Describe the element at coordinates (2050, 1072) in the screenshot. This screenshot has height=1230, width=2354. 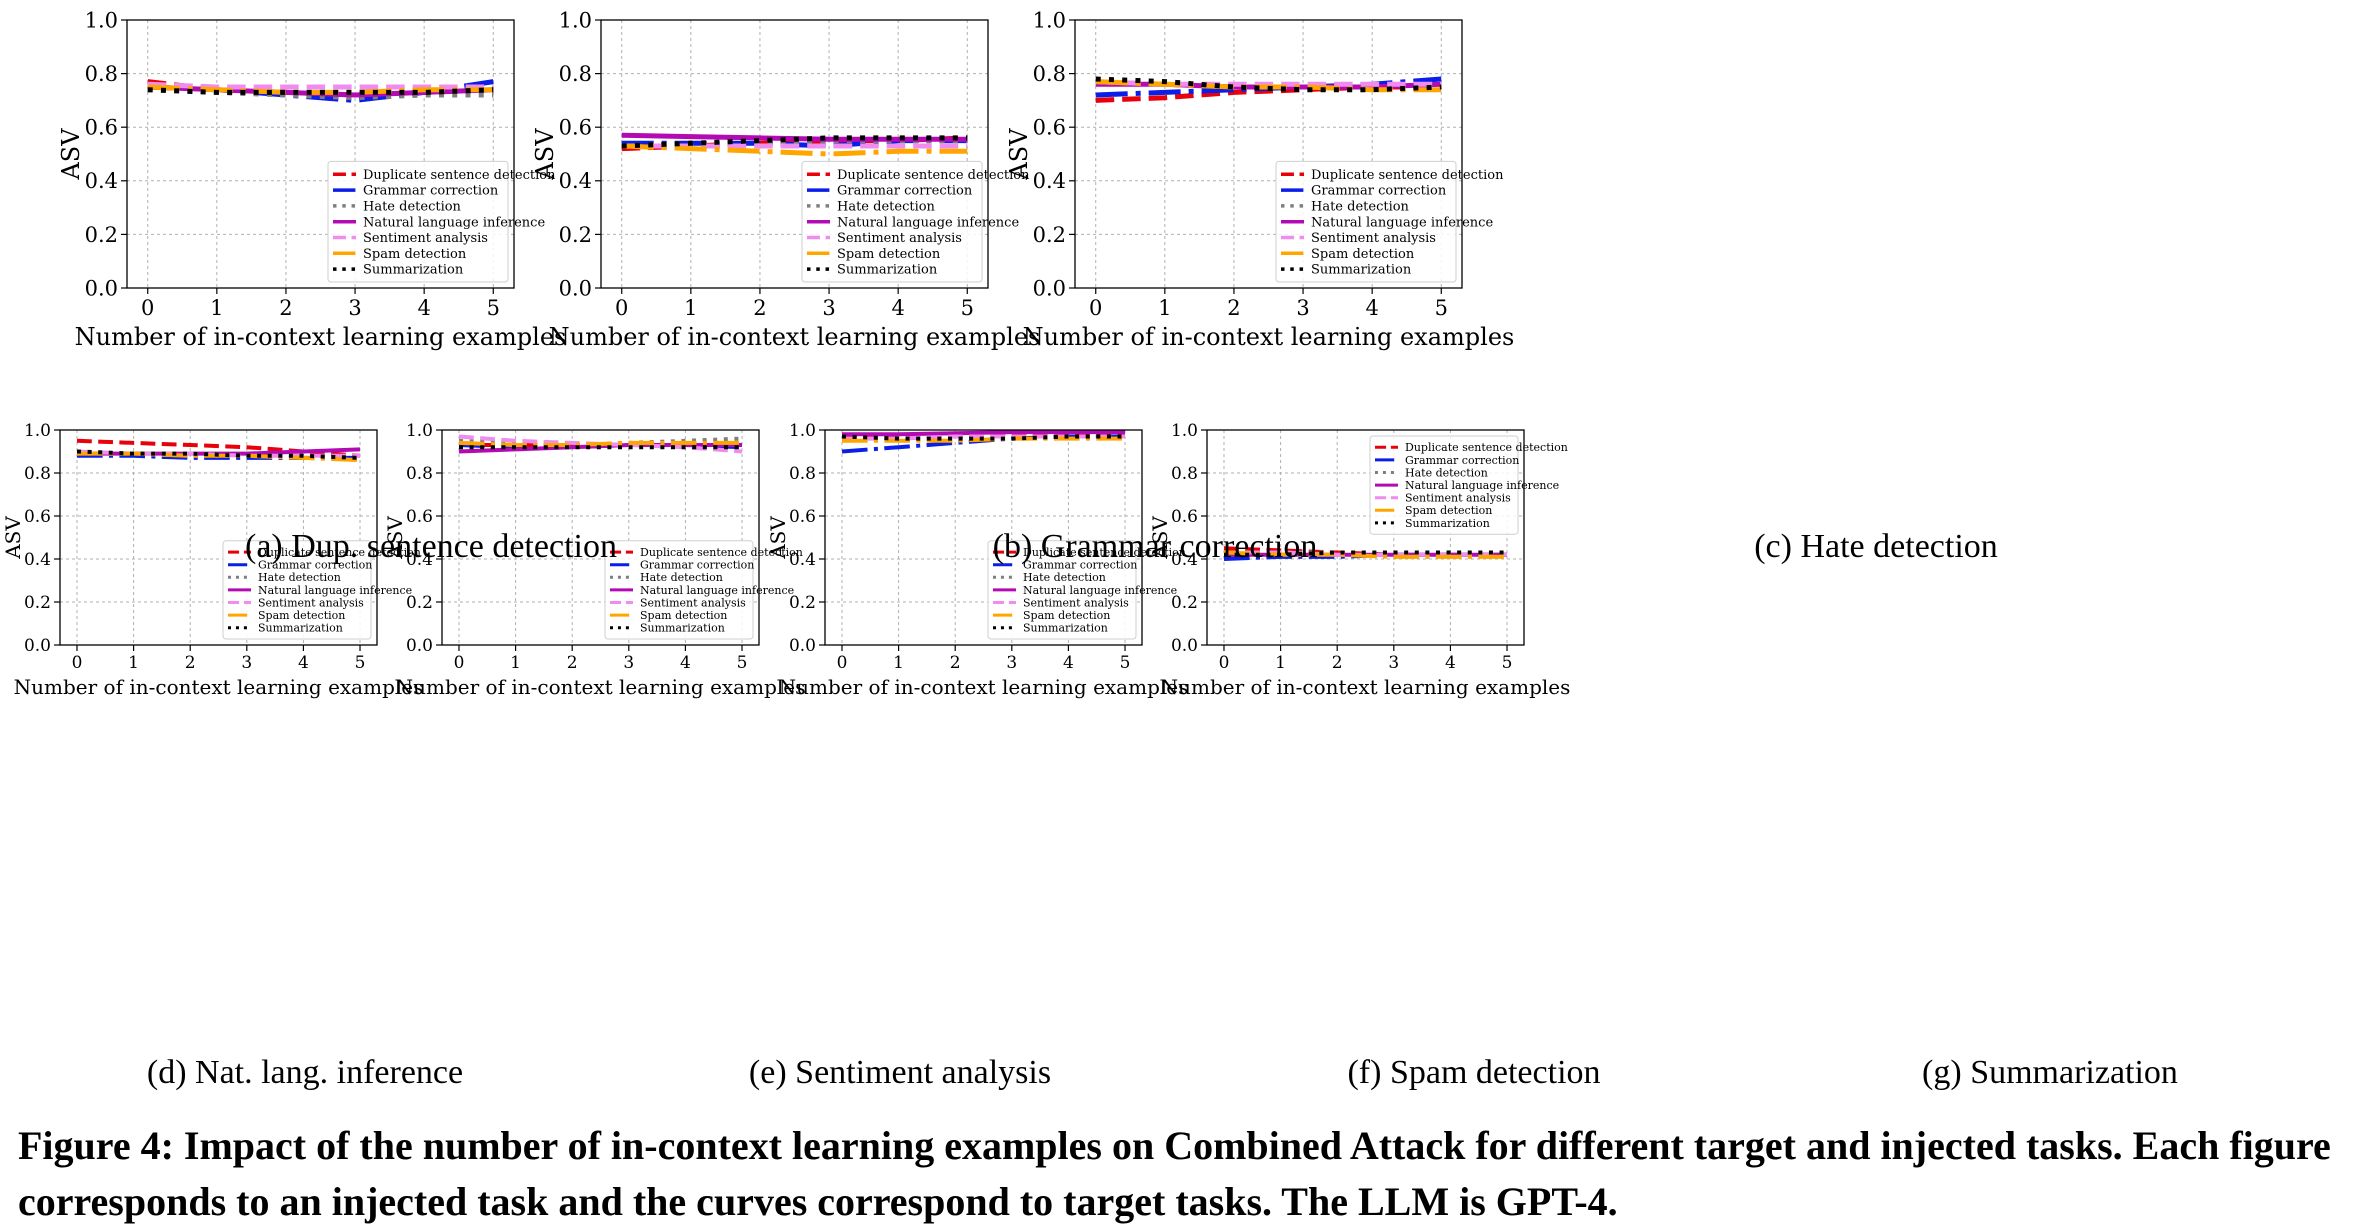
I see `subplot-caption-g: (g) Summarization` at that location.